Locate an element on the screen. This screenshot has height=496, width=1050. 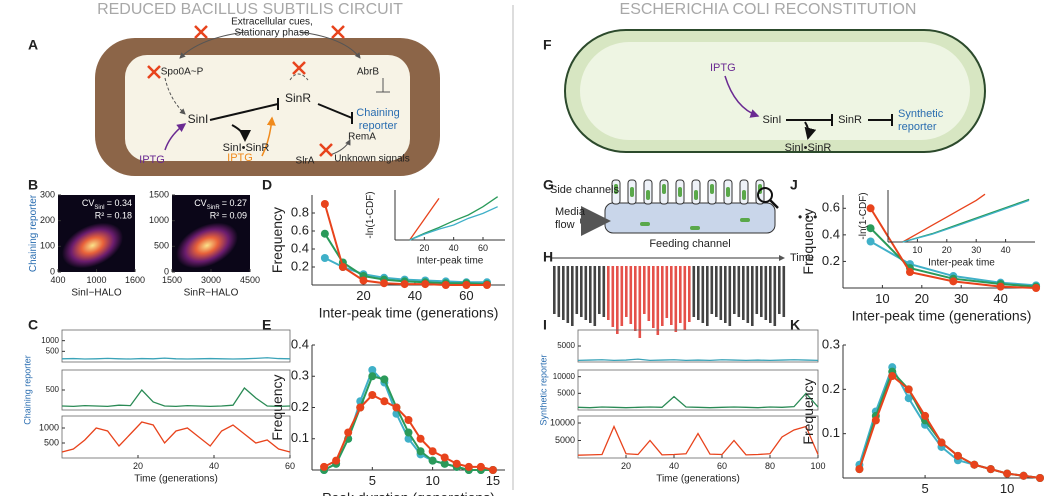
diagram-text: SinR is located at coordinates (850, 120).